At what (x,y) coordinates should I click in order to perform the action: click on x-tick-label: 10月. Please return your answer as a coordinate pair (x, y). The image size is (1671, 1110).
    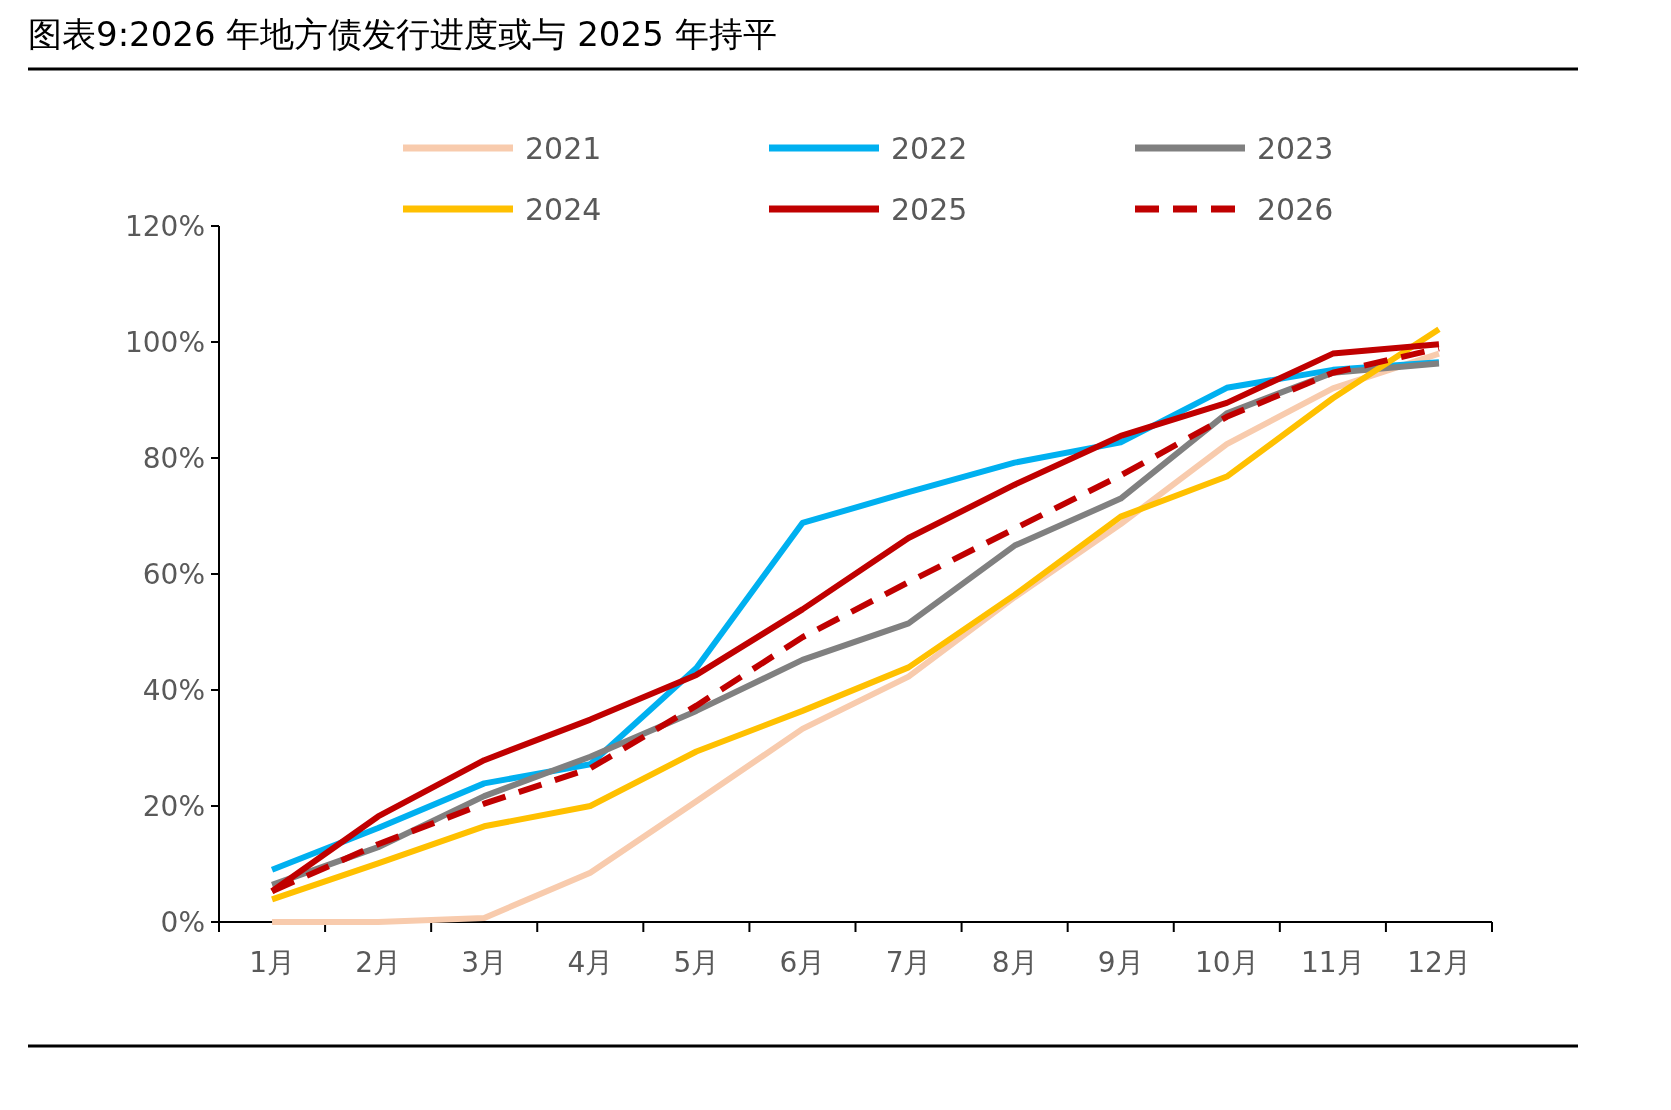
    Looking at the image, I should click on (1226, 962).